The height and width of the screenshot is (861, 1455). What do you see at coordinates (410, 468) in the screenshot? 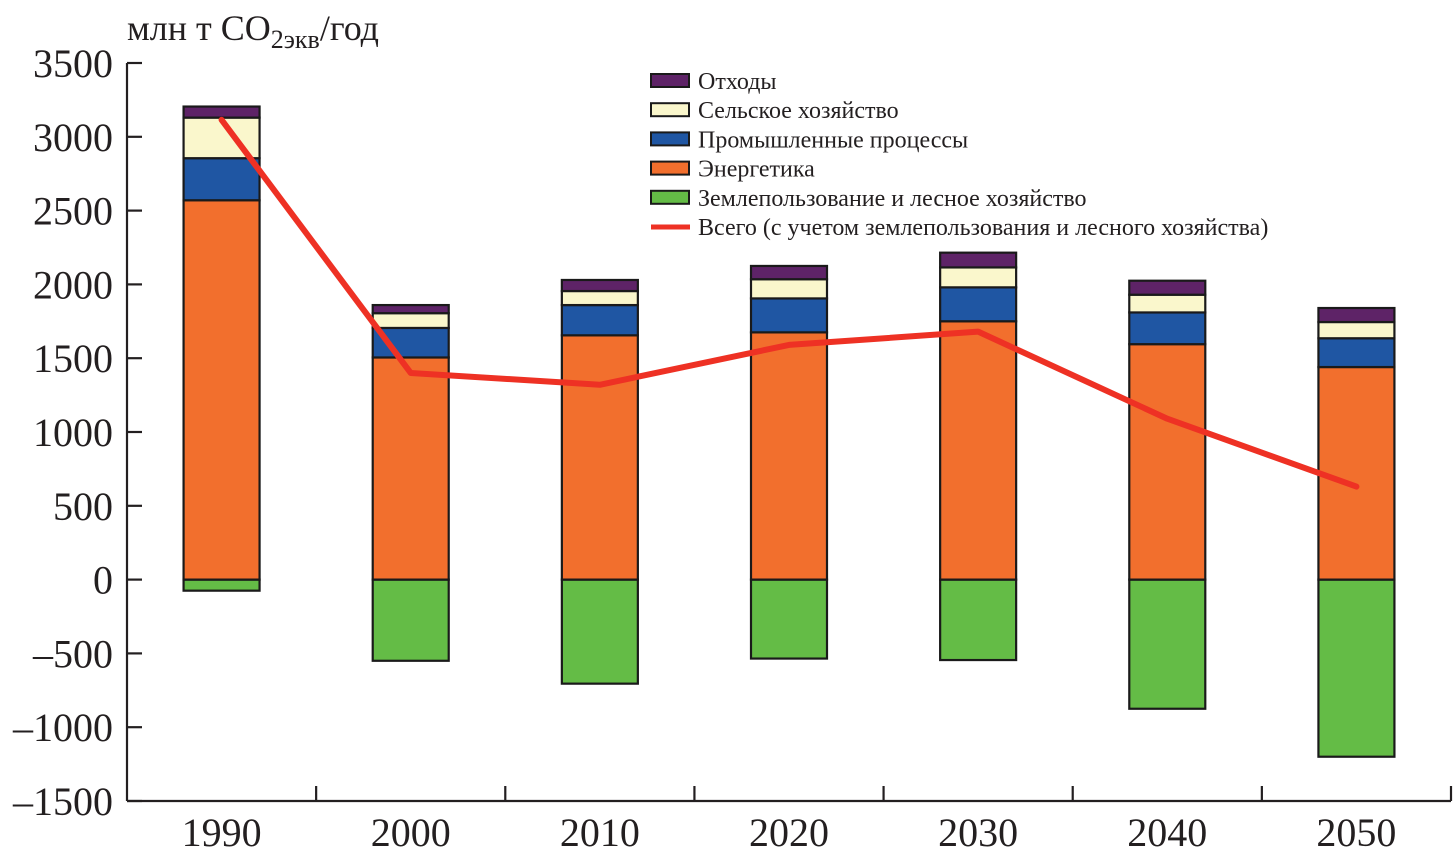
I see `bar-energy-2000` at bounding box center [410, 468].